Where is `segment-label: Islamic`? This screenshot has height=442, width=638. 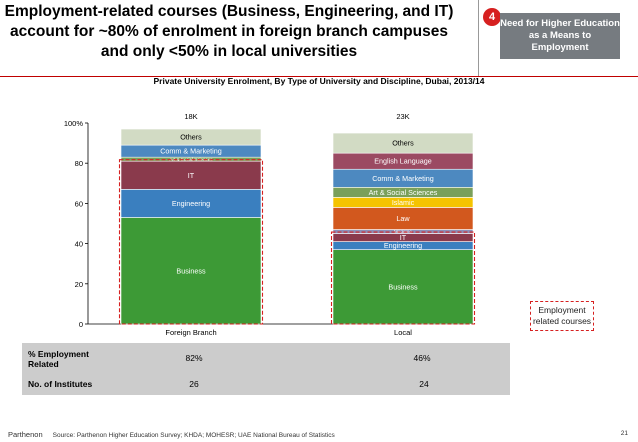 segment-label: Islamic is located at coordinates (403, 202).